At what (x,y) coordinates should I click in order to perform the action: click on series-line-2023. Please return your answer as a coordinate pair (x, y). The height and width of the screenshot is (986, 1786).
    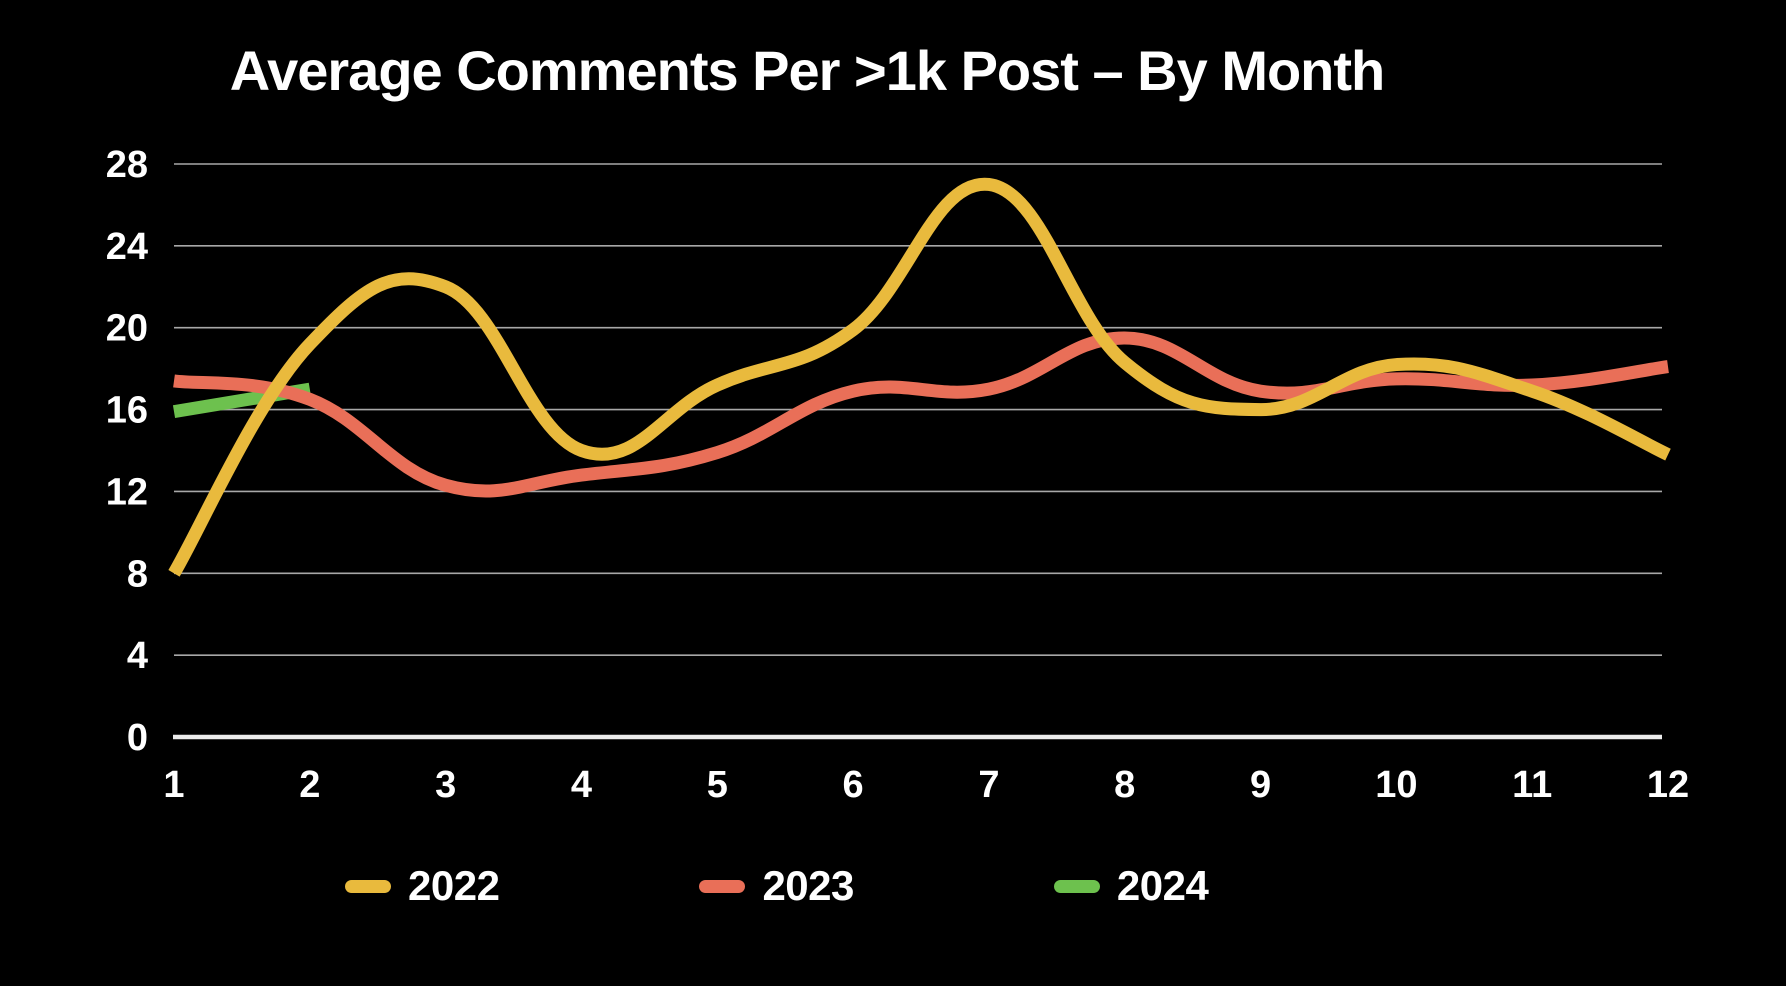
    Looking at the image, I should click on (921, 414).